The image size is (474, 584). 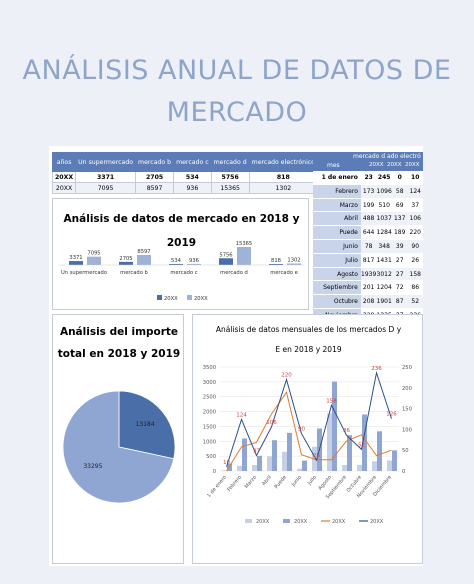 I want to click on table-cell: 58, so click(x=399, y=191).